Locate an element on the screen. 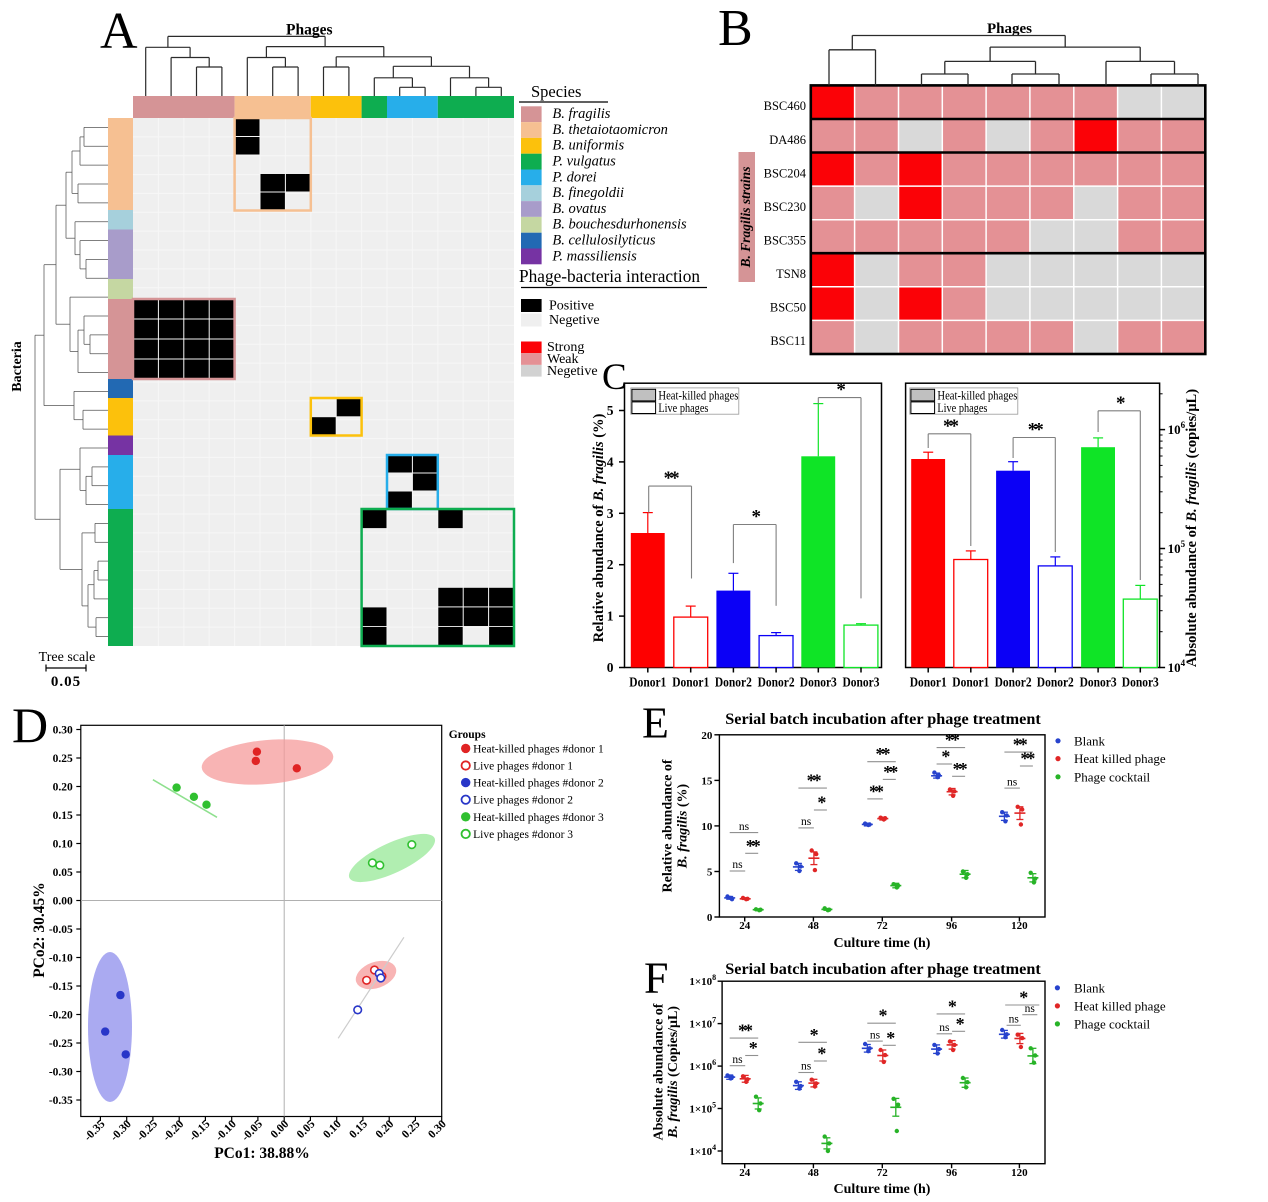  svg-text: B. fragilis is located at coordinates (581, 114).